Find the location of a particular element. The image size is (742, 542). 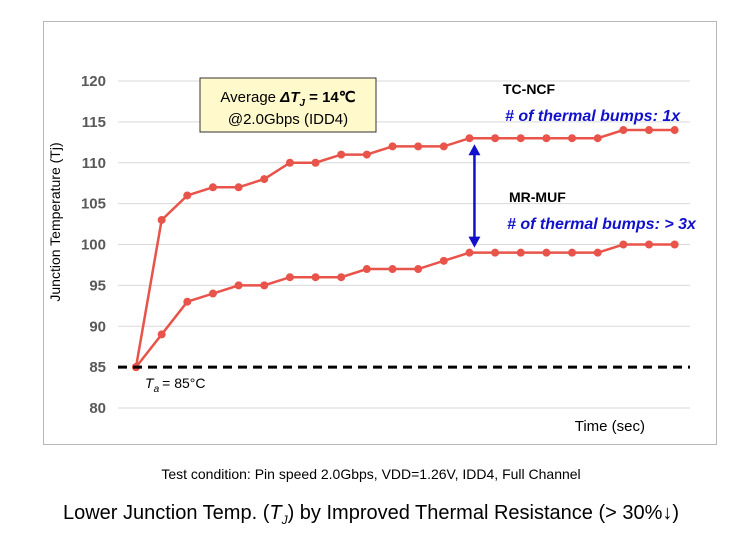

average-delta-text: Average ΔTJ = 14℃ is located at coordinates (287, 99).